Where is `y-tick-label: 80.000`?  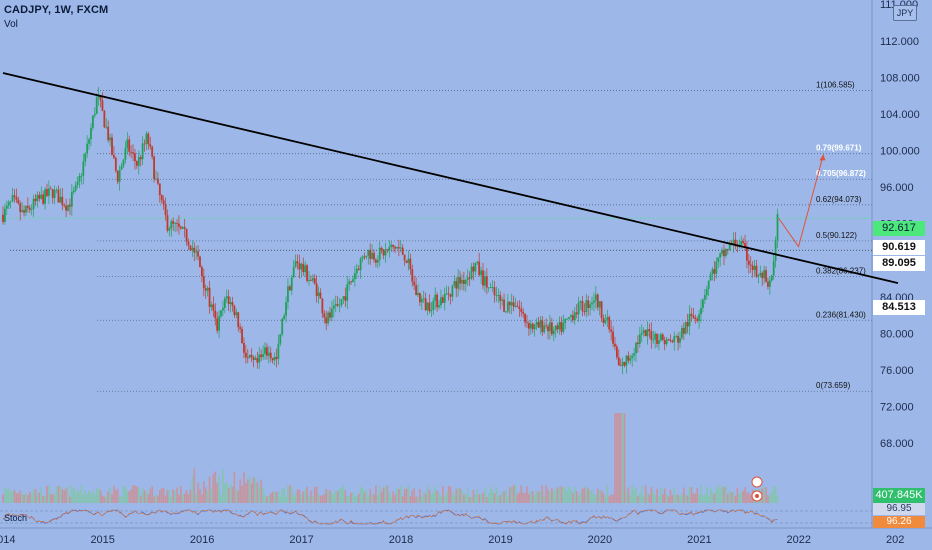 y-tick-label: 80.000 is located at coordinates (897, 334).